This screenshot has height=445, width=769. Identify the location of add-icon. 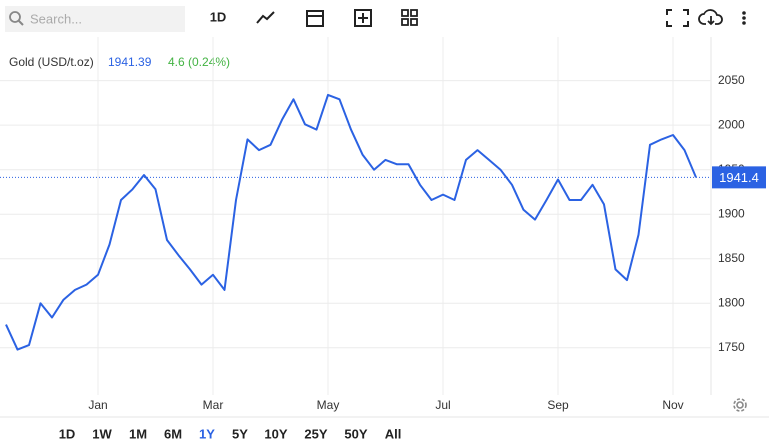
(363, 18).